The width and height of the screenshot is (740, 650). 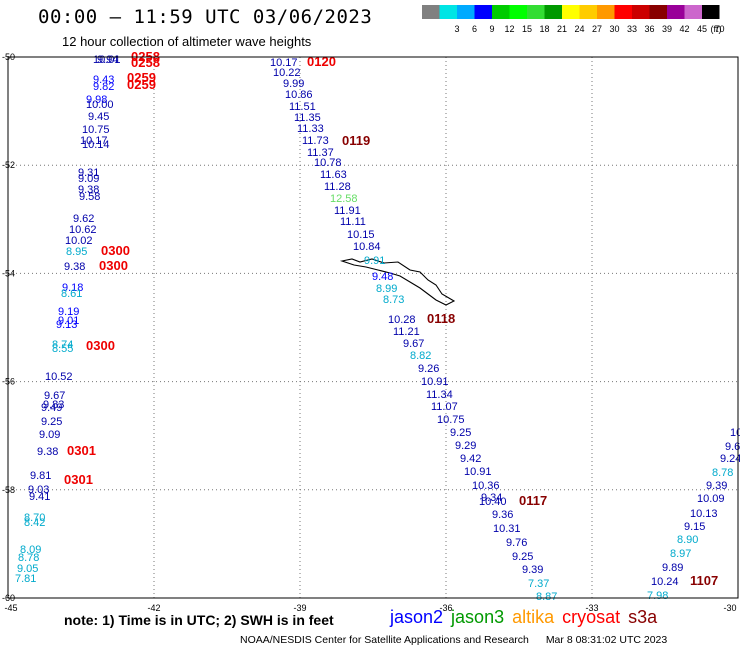 What do you see at coordinates (397, 282) in the screenshot?
I see `coastline-south-georgia` at bounding box center [397, 282].